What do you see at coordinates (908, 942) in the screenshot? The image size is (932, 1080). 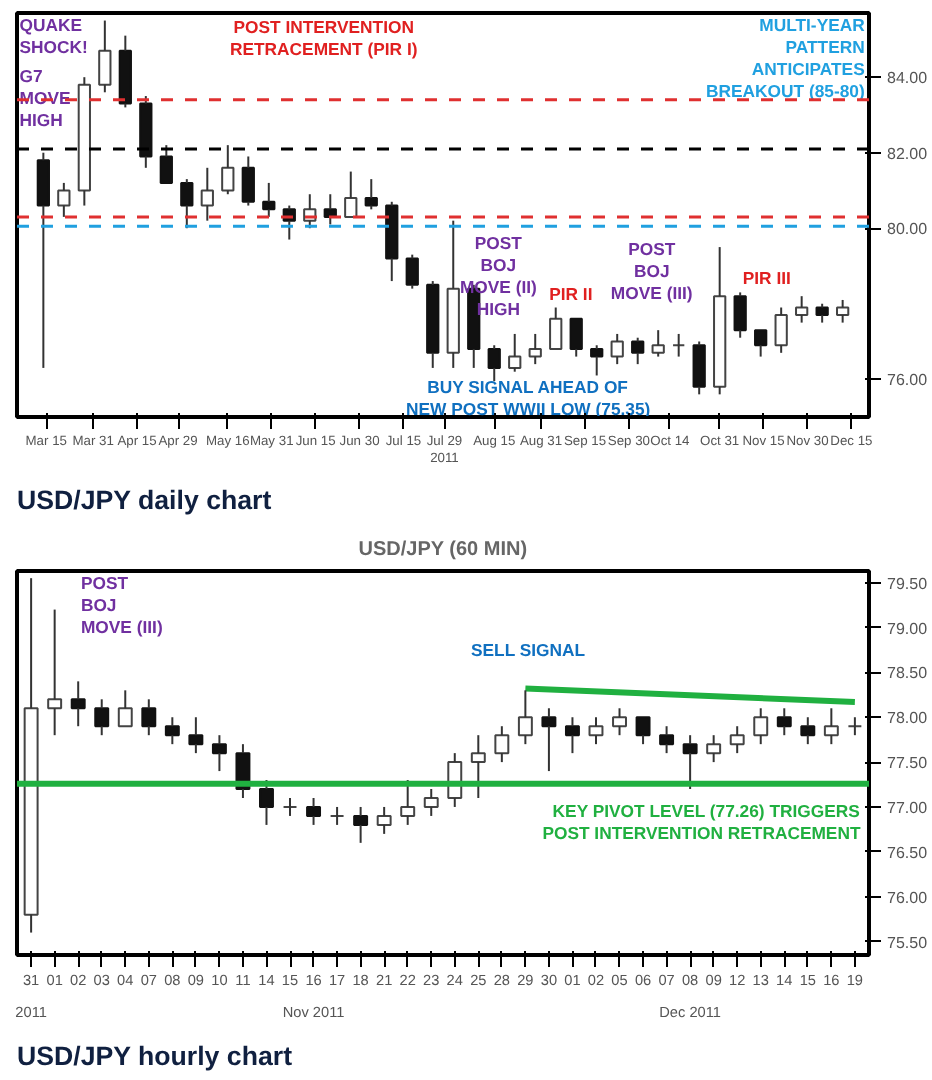 I see `y-tick-label: 75.50` at bounding box center [908, 942].